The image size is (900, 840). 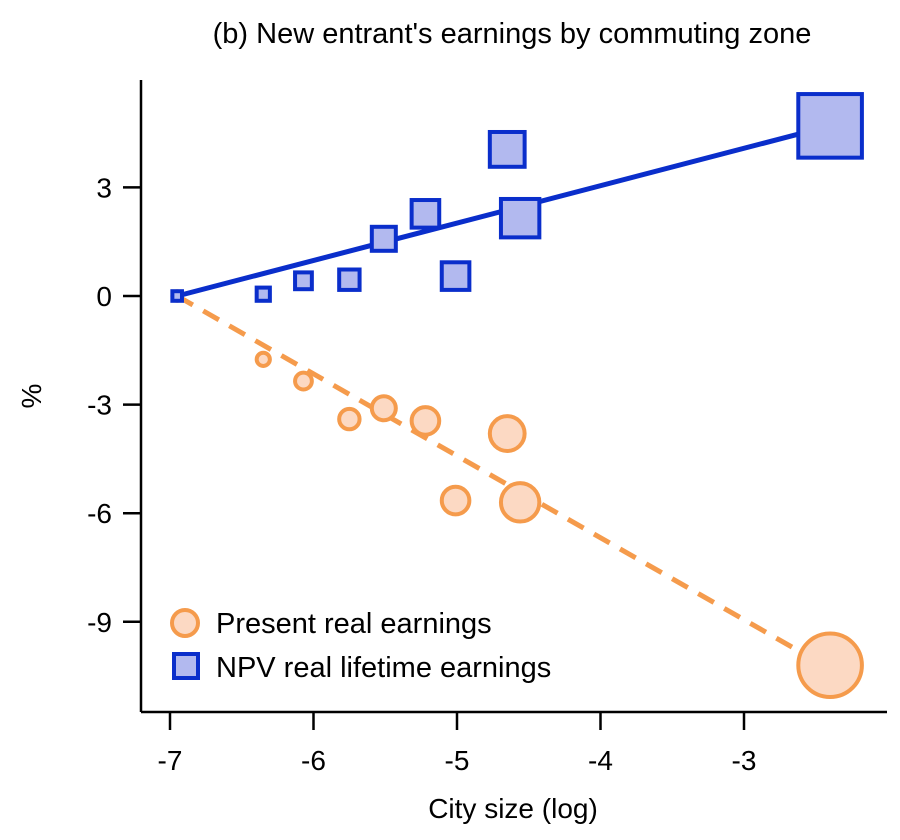 What do you see at coordinates (457, 760) in the screenshot?
I see `x-tick-label: -5` at bounding box center [457, 760].